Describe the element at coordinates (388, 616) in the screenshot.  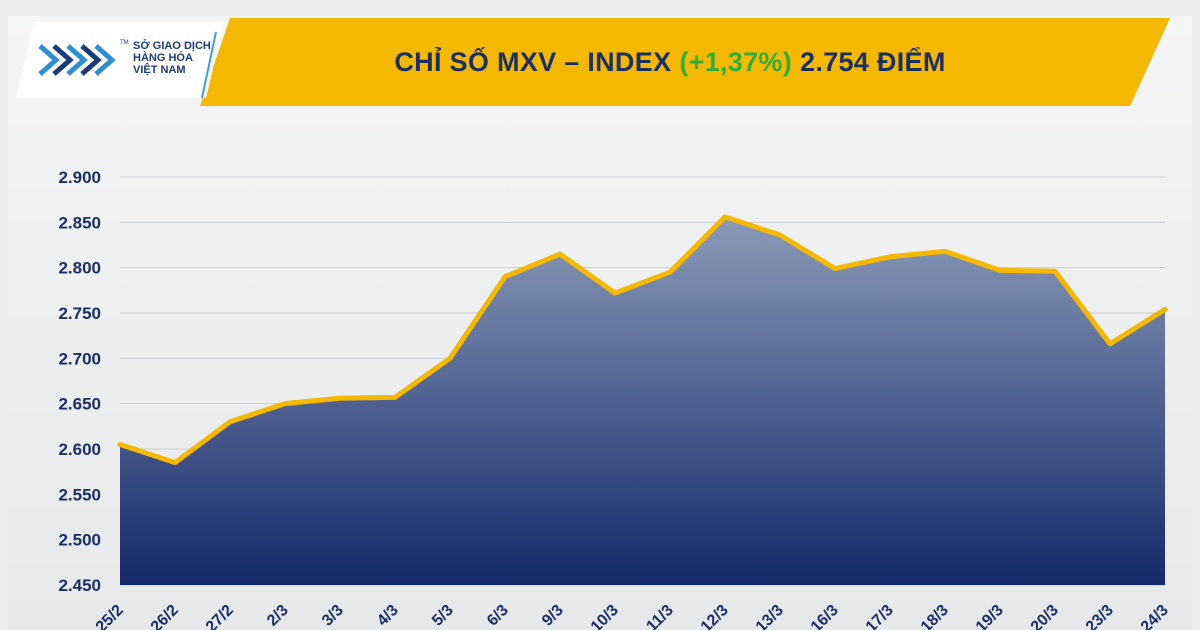
I see `x-tick-label: 4/3` at that location.